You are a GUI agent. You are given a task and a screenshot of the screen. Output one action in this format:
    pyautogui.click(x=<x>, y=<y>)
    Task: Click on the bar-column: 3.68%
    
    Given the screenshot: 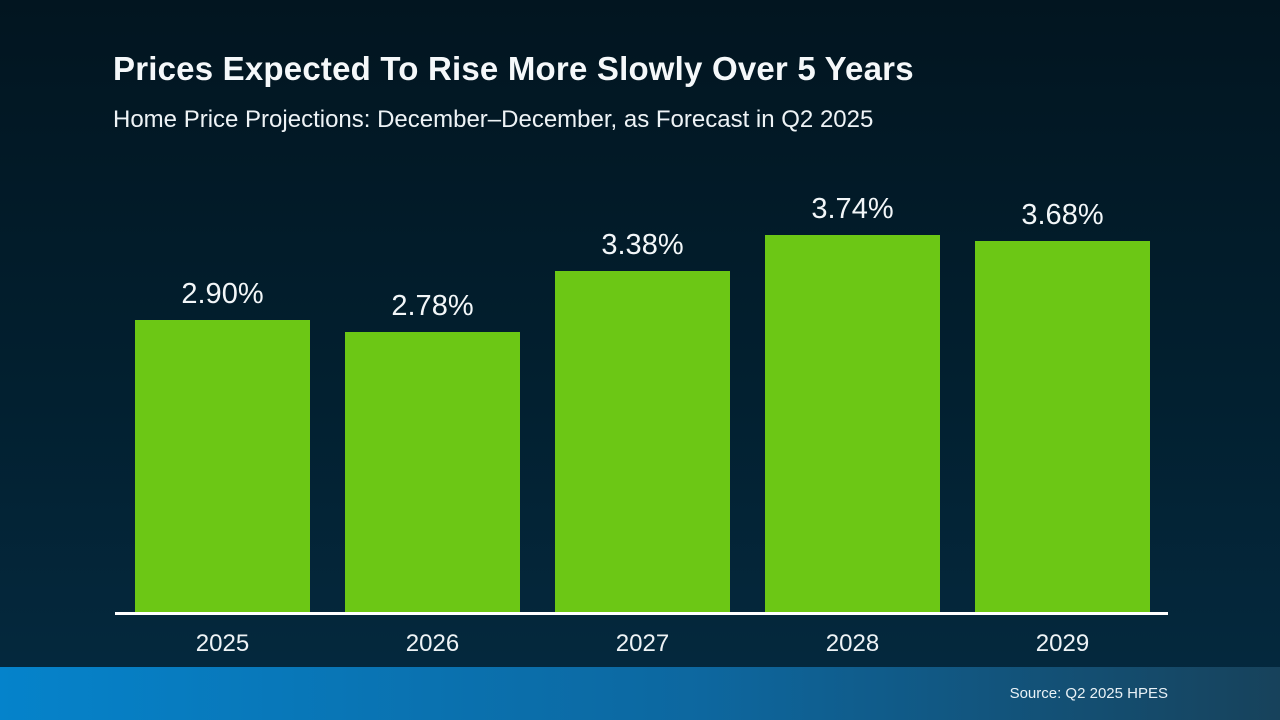 What is the action you would take?
    pyautogui.click(x=1062, y=405)
    